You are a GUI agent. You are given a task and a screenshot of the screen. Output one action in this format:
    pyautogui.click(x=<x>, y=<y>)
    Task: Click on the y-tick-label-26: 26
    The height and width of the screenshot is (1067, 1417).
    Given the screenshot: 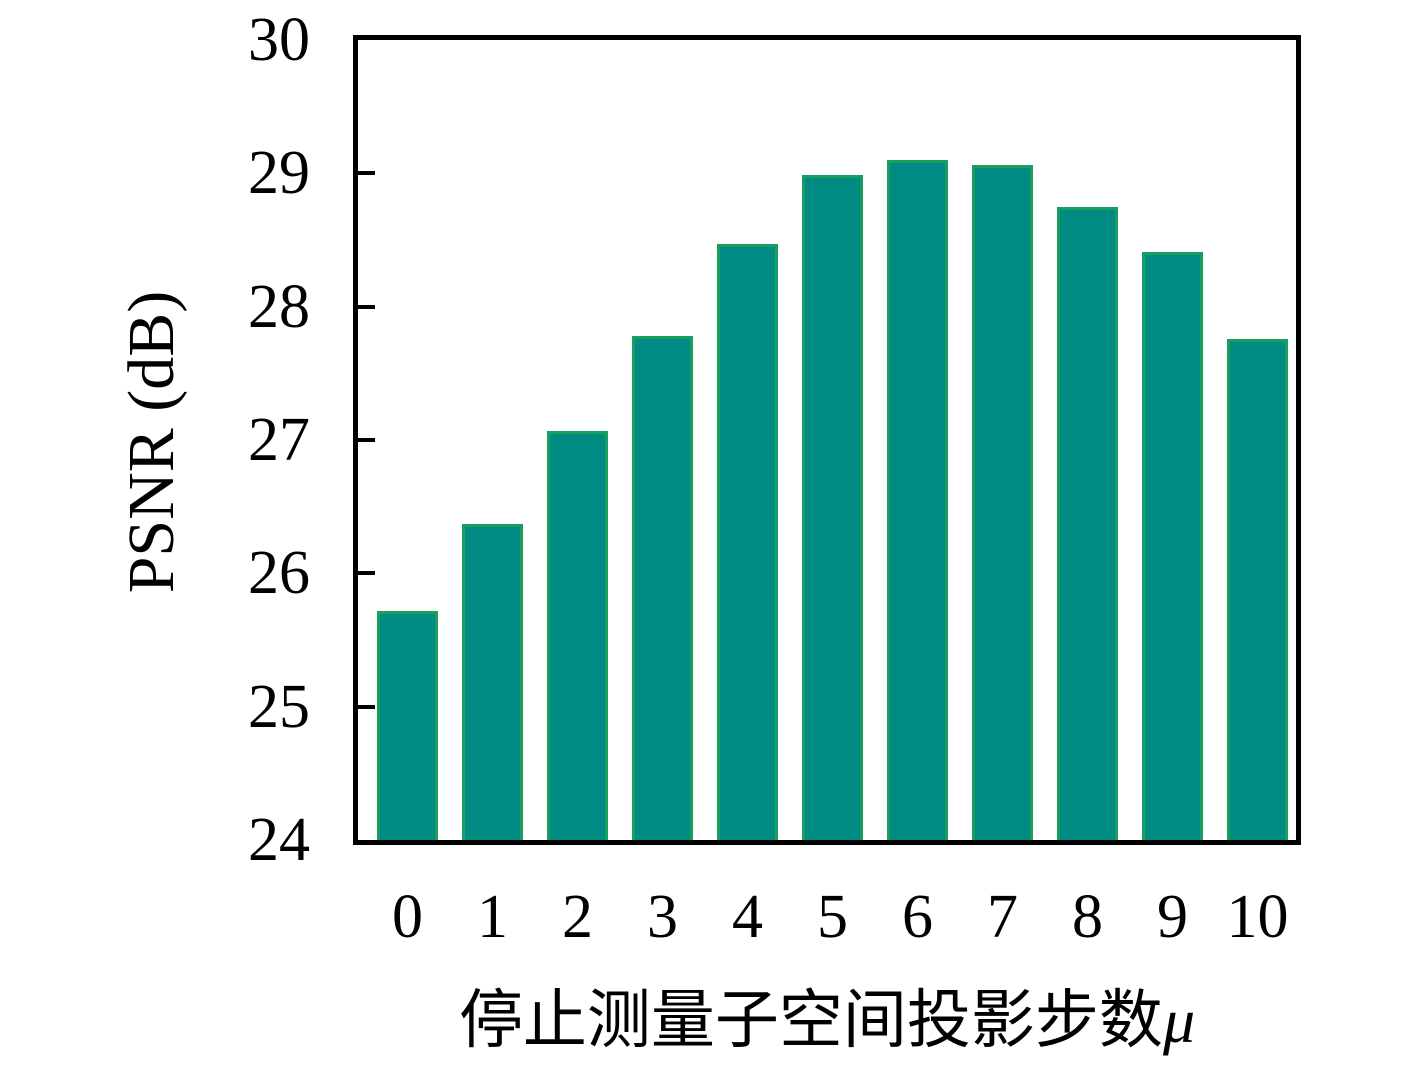 What is the action you would take?
    pyautogui.click(x=279, y=573)
    